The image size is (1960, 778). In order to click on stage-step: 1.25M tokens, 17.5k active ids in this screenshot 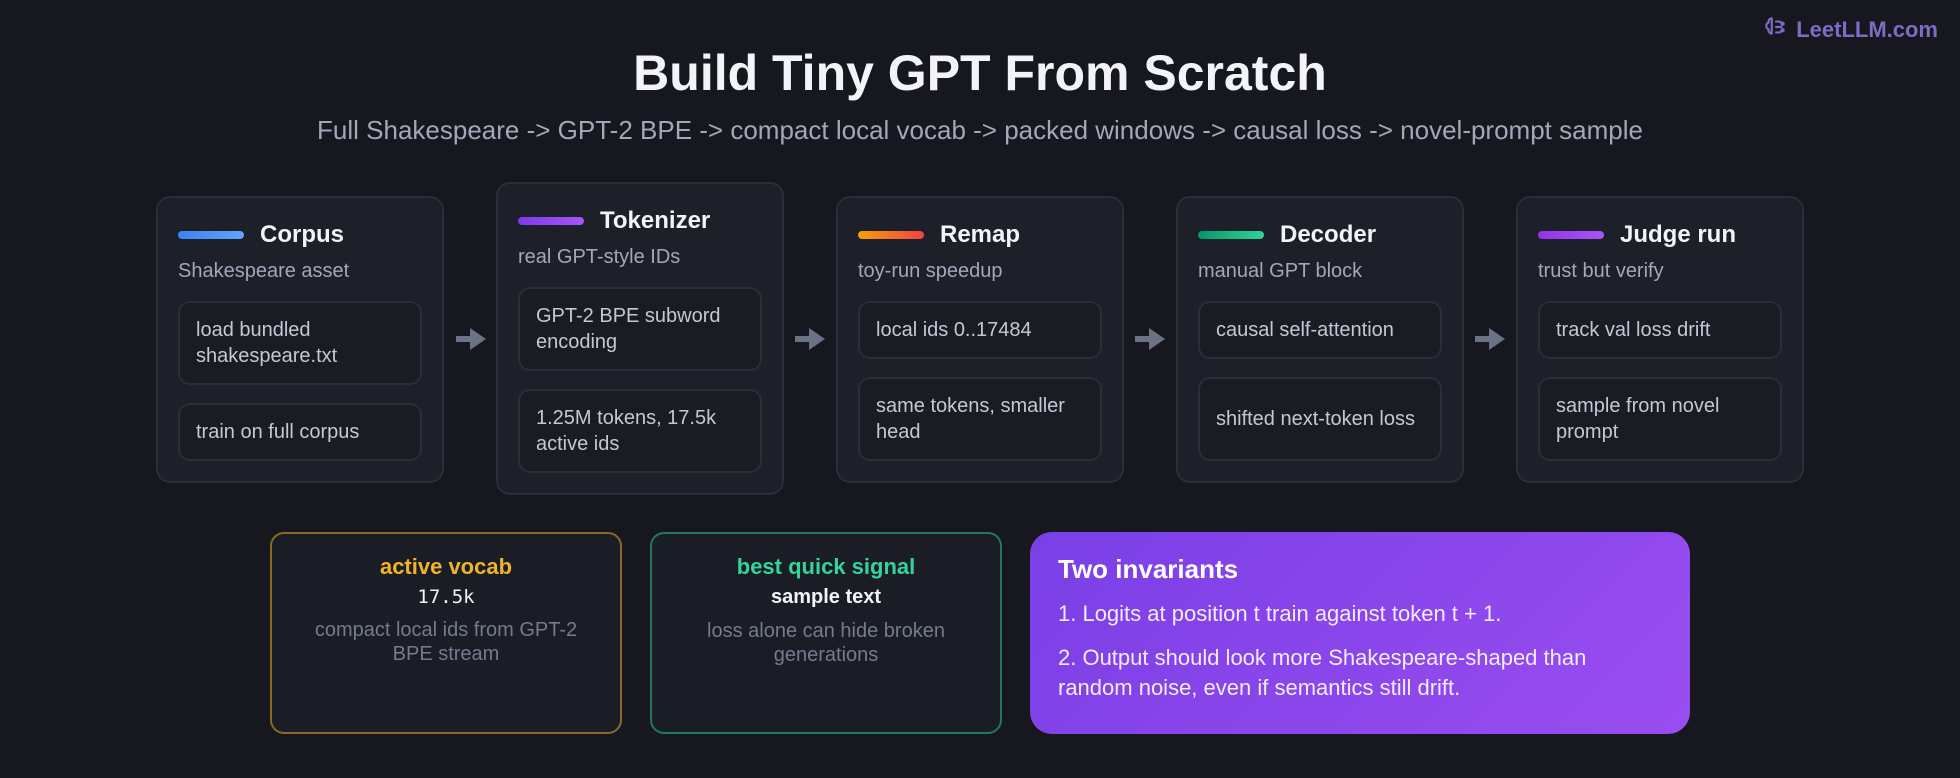, I will do `click(640, 431)`.